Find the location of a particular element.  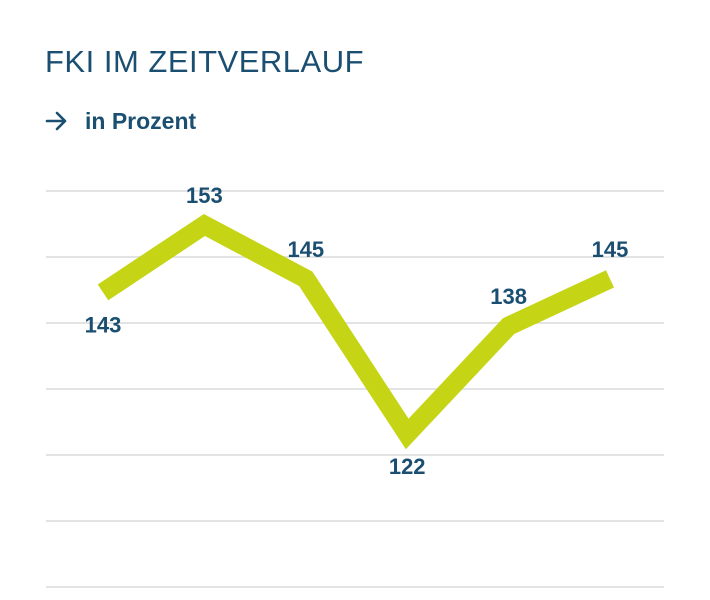

chart-title: FKI IM ZEITVERLAUF is located at coordinates (205, 61).